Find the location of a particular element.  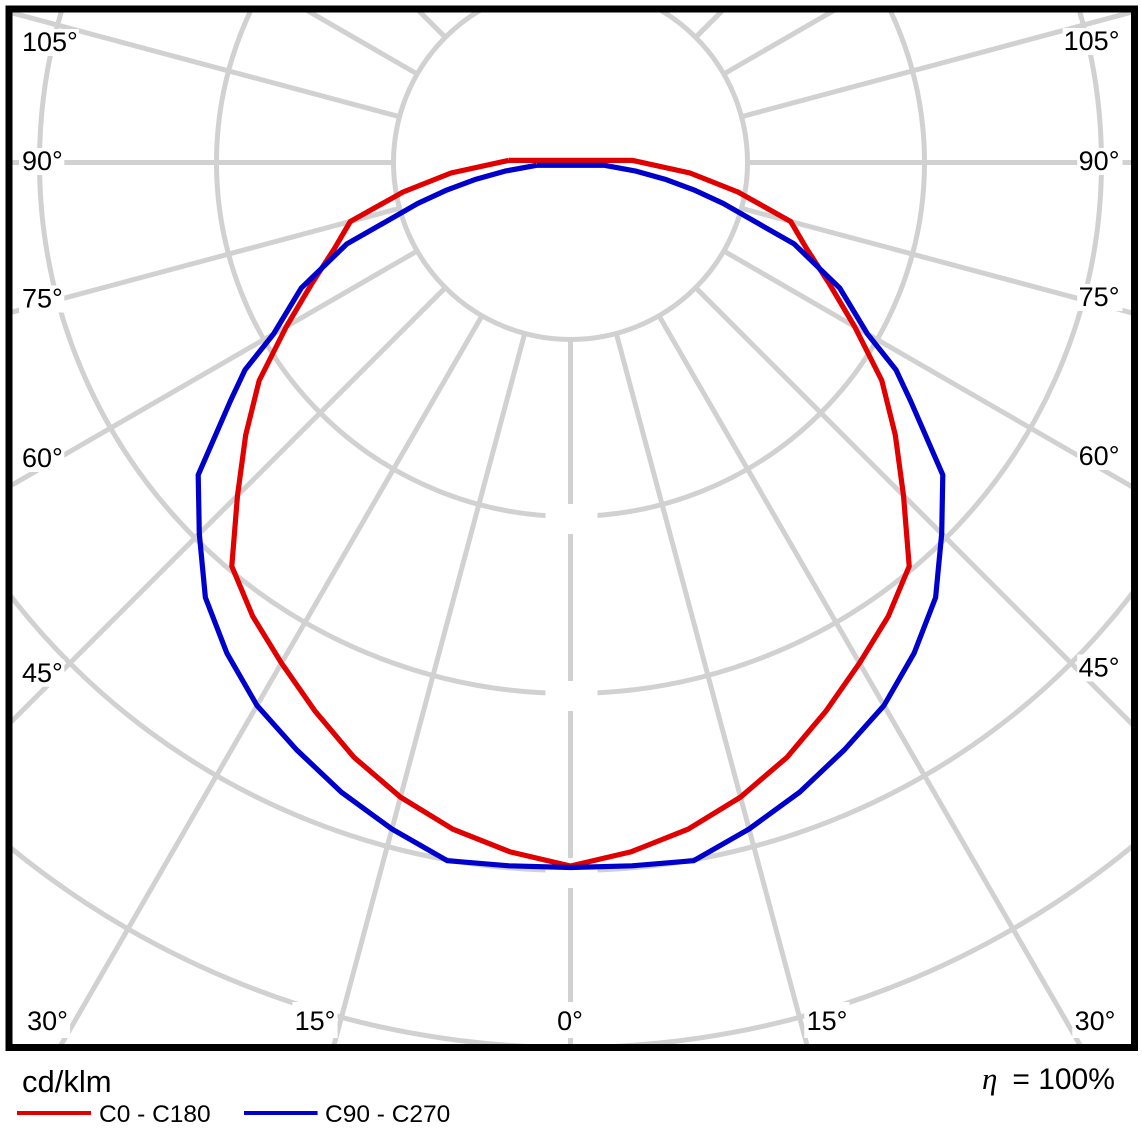

svg-text: cd/klm is located at coordinates (67, 1081).